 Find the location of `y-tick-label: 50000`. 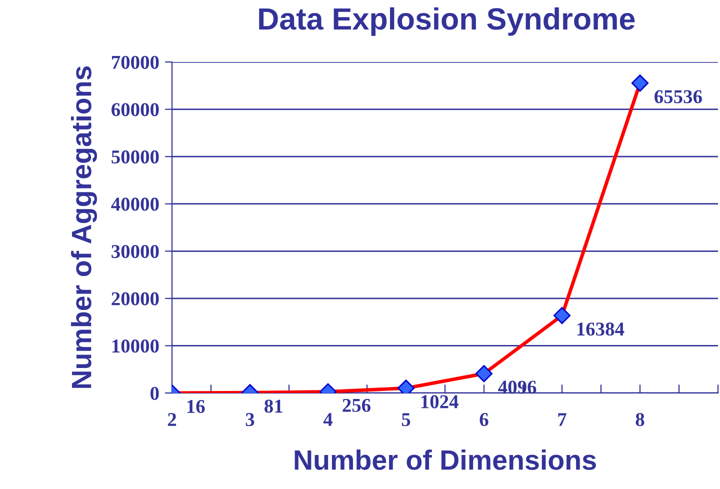

y-tick-label: 50000 is located at coordinates (135, 157).